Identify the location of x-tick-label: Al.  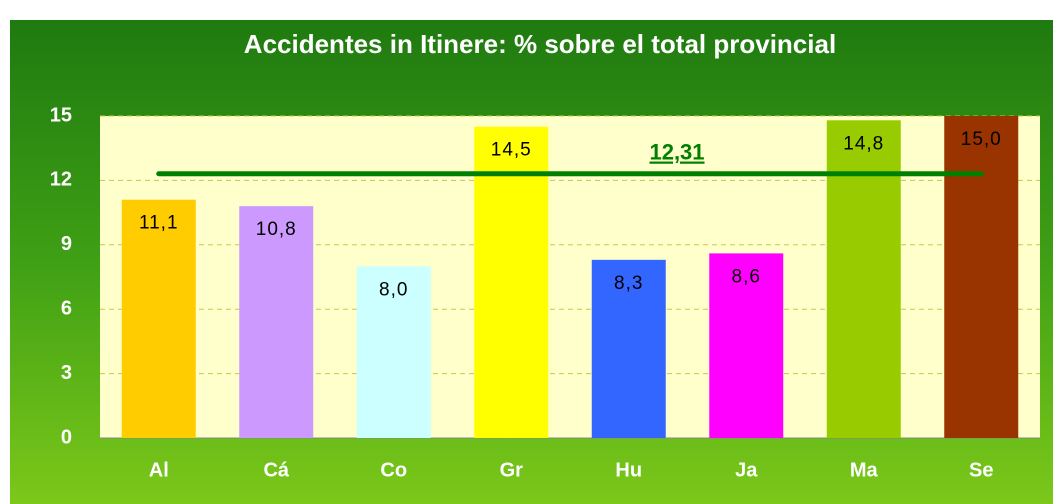
(159, 470).